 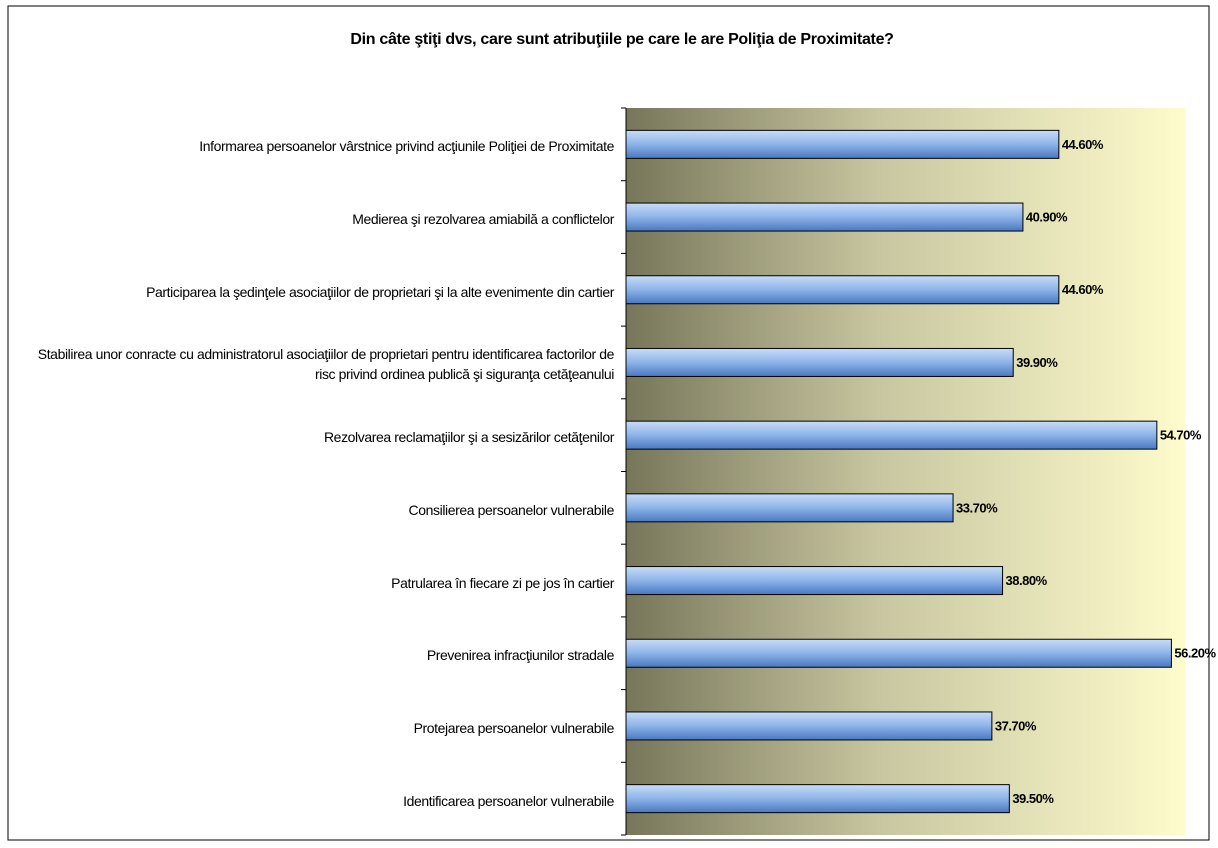 What do you see at coordinates (977, 507) in the screenshot?
I see `data-label: 33.70%` at bounding box center [977, 507].